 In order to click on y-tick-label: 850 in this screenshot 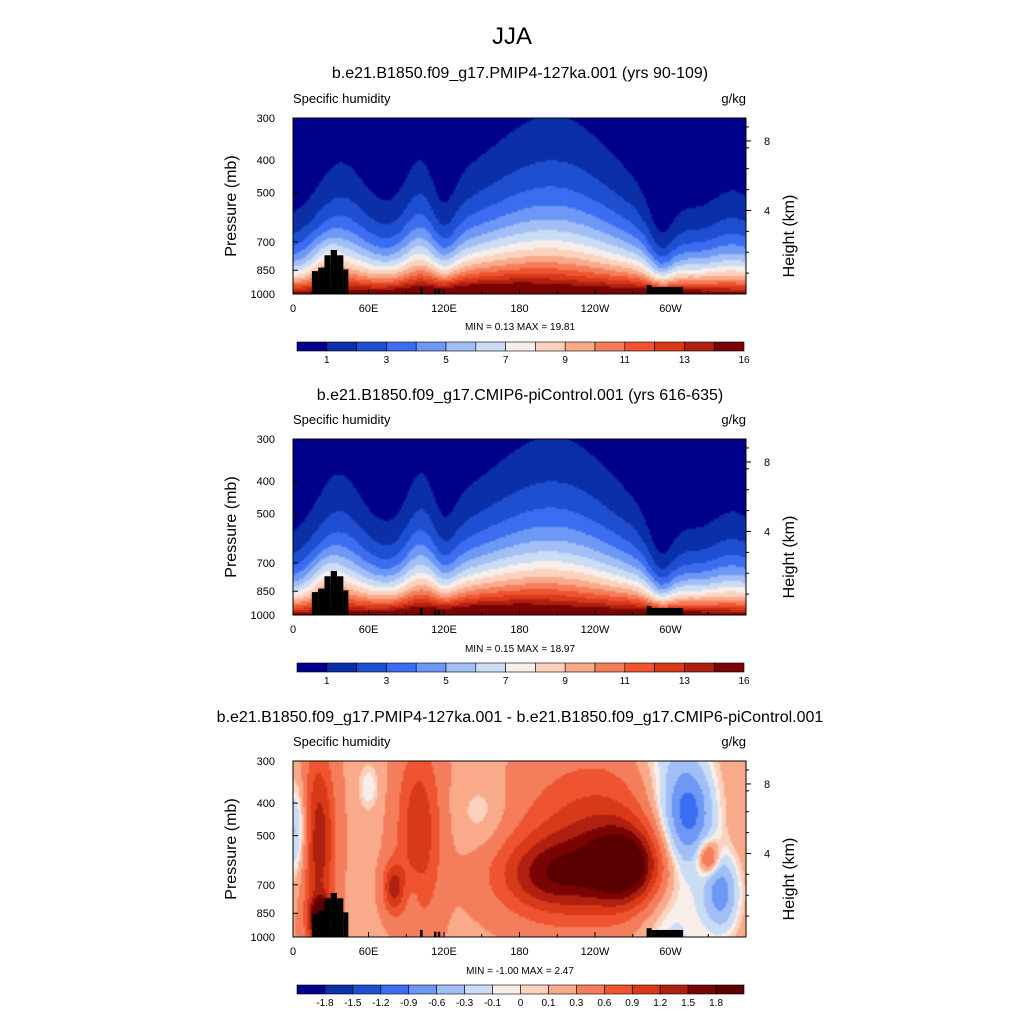, I will do `click(266, 271)`.